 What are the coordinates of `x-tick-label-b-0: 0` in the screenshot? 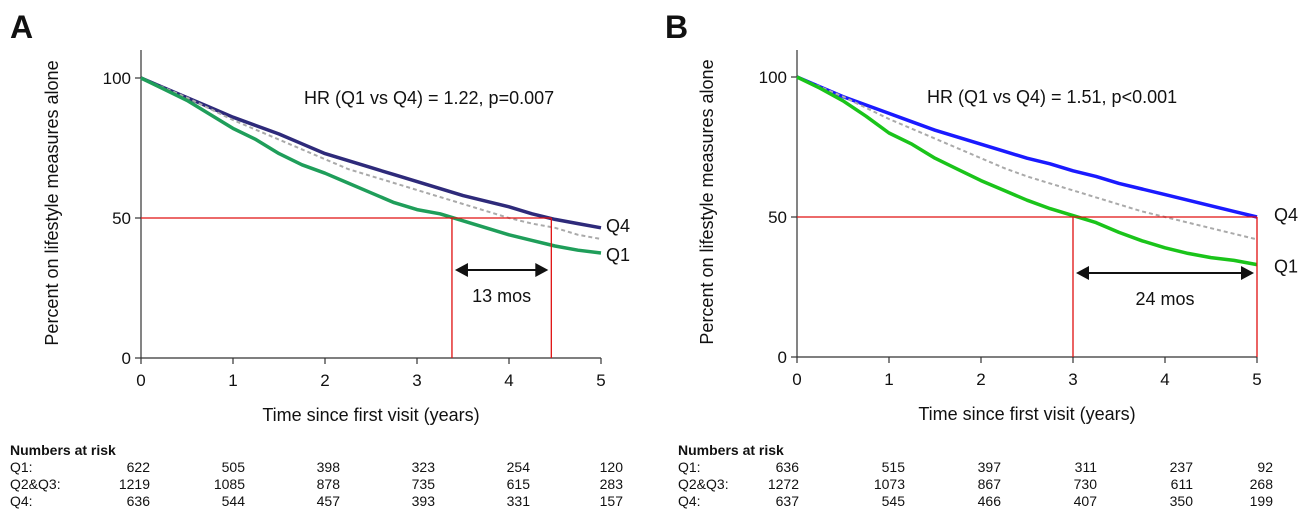 It's located at (796, 379).